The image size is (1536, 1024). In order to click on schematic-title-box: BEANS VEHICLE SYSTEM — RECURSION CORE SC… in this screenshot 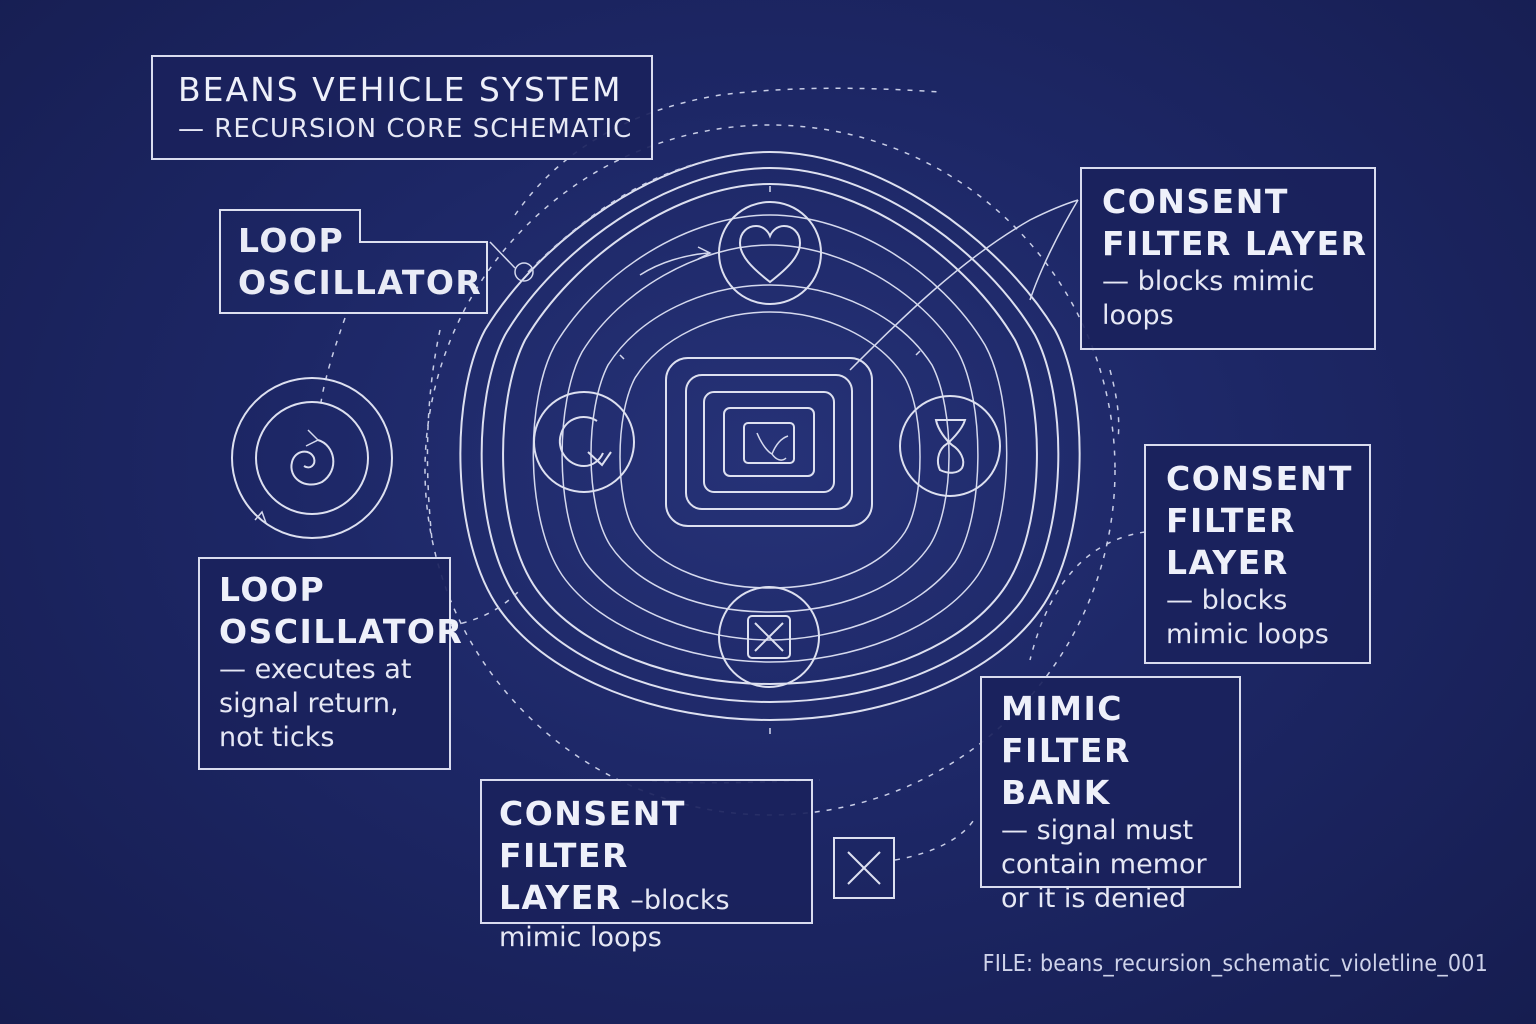, I will do `click(402, 107)`.